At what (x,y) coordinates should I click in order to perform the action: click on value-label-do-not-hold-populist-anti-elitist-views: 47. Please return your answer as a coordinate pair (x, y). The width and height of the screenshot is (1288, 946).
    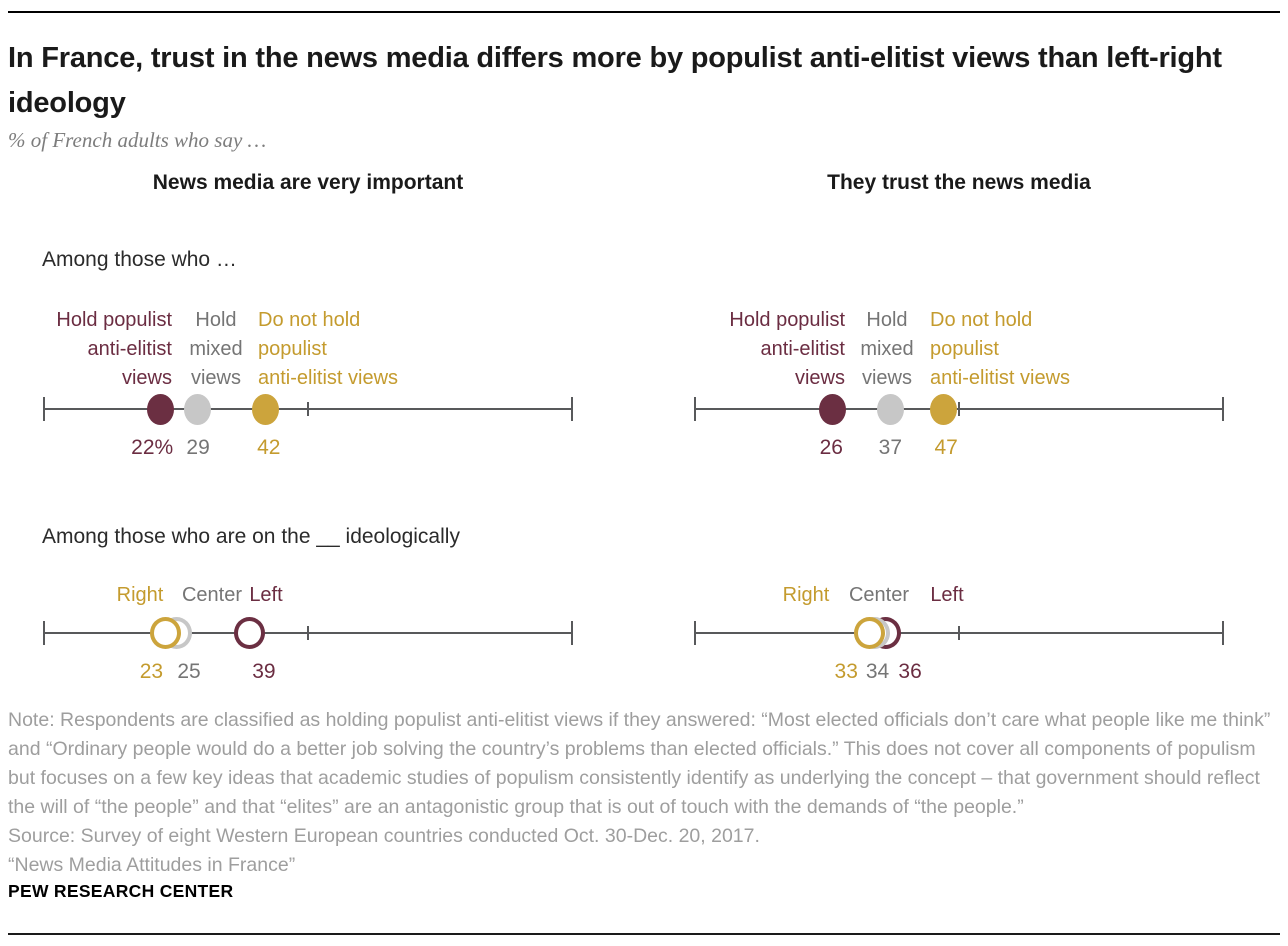
    Looking at the image, I should click on (946, 447).